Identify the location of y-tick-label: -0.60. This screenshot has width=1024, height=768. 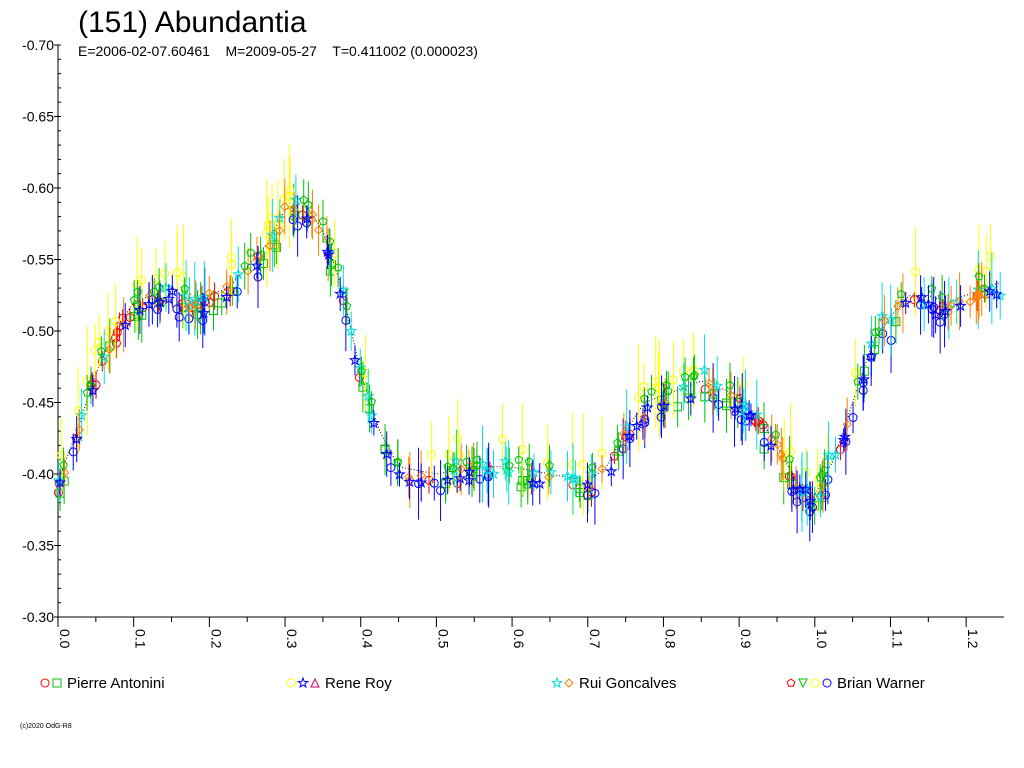
(38, 188).